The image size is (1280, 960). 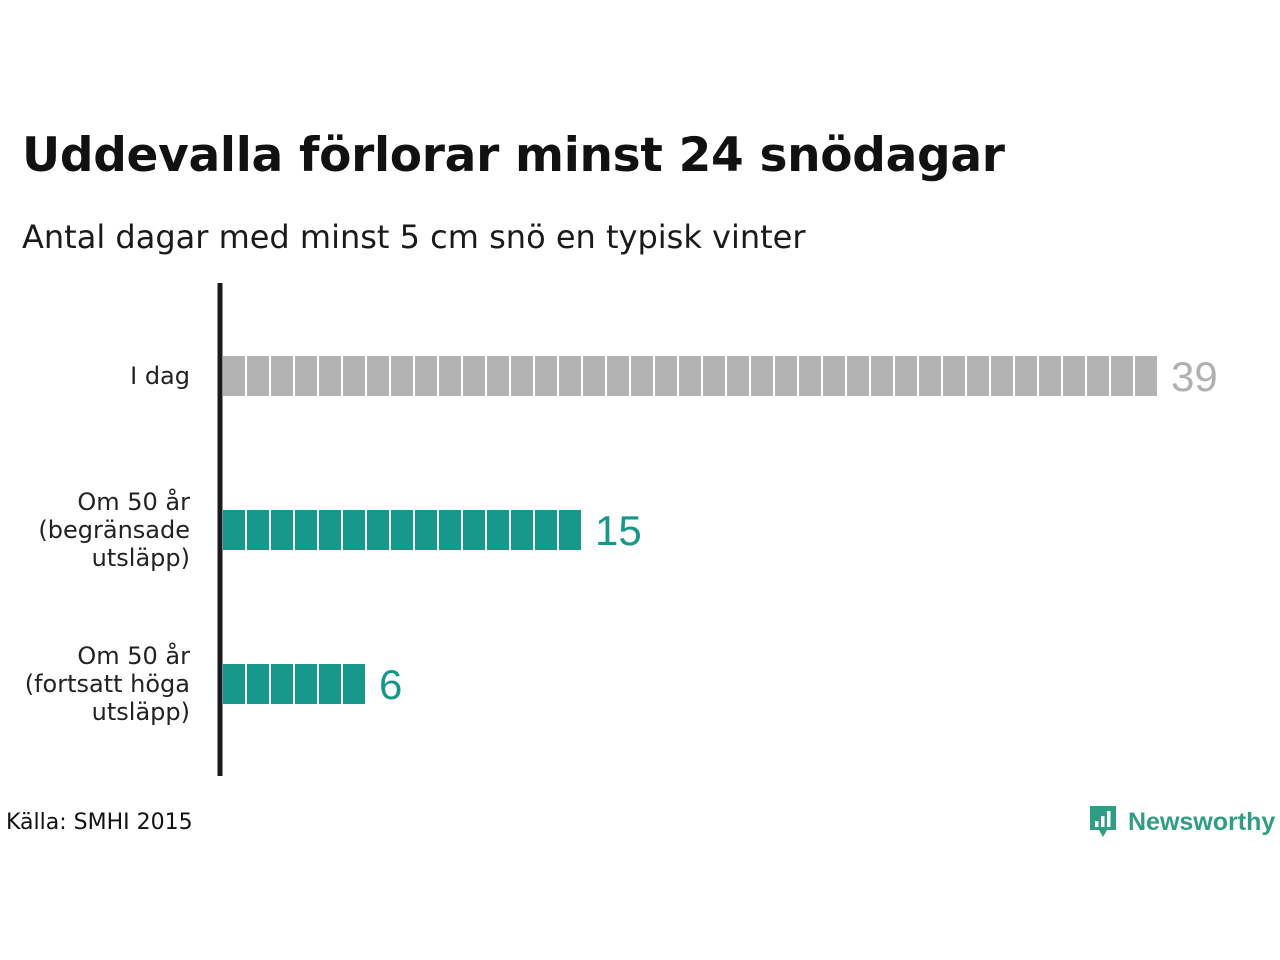 What do you see at coordinates (1202, 821) in the screenshot?
I see `brand-name: Newsworthy` at bounding box center [1202, 821].